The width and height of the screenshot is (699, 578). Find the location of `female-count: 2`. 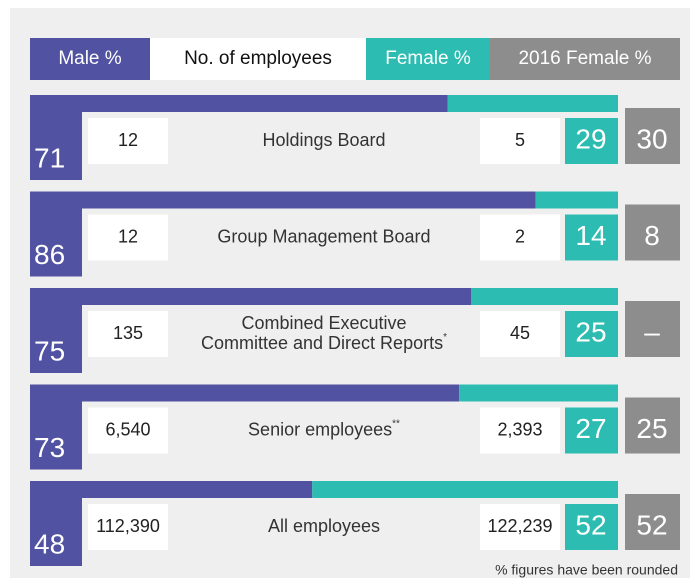

female-count: 2 is located at coordinates (520, 236).